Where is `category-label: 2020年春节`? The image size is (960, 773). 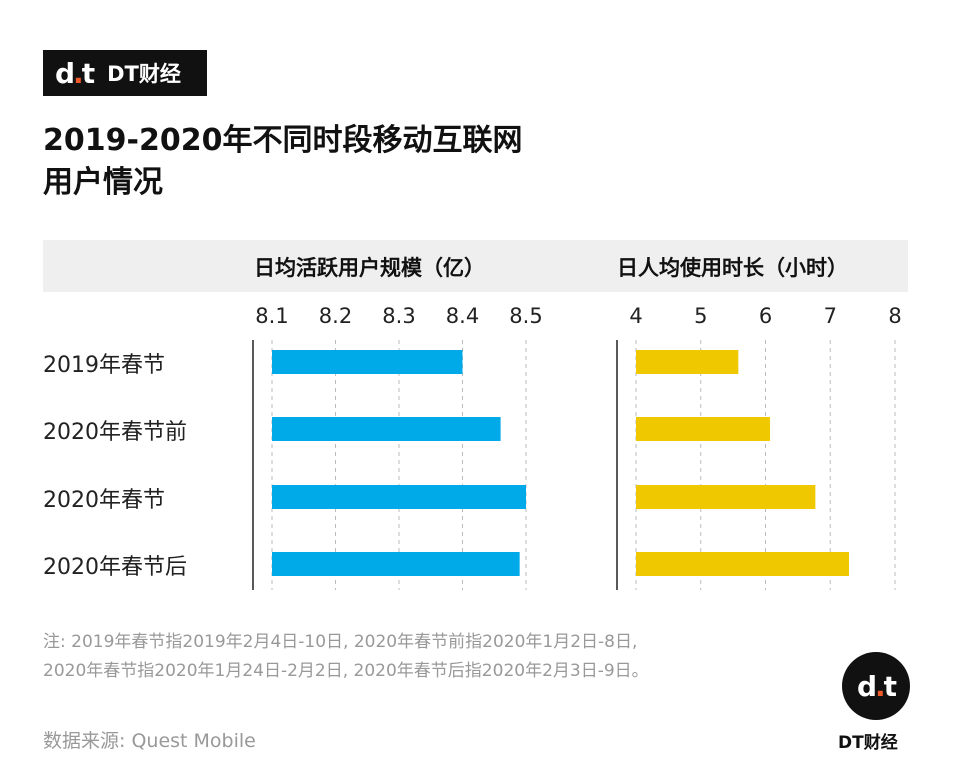 category-label: 2020年春节 is located at coordinates (104, 500).